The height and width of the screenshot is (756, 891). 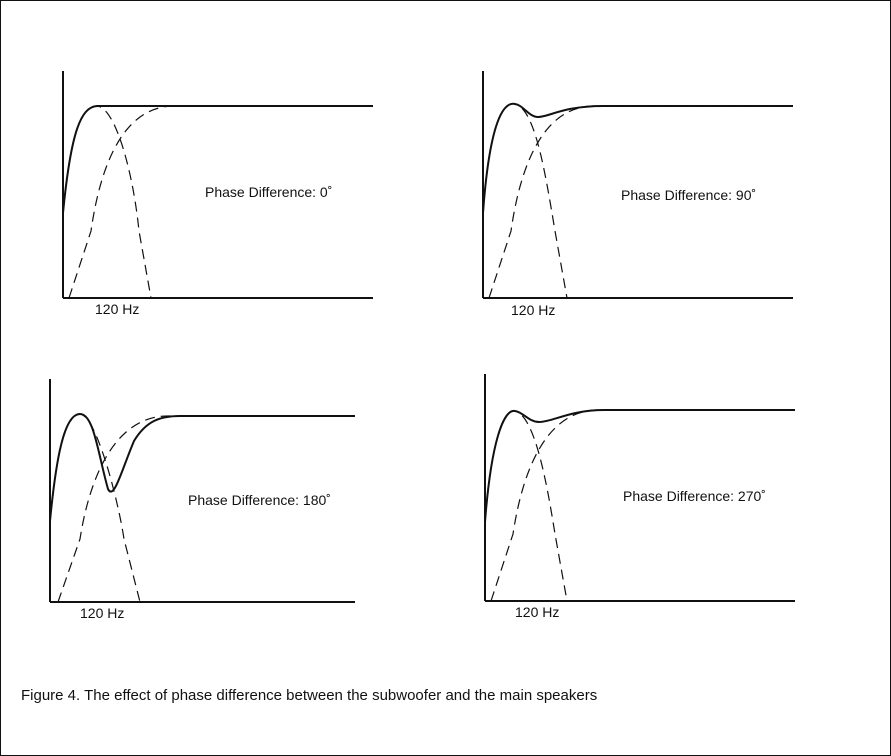 I want to click on panel-phase-0: 120 Hz Phase Difference: 0˚, so click(x=227, y=196).